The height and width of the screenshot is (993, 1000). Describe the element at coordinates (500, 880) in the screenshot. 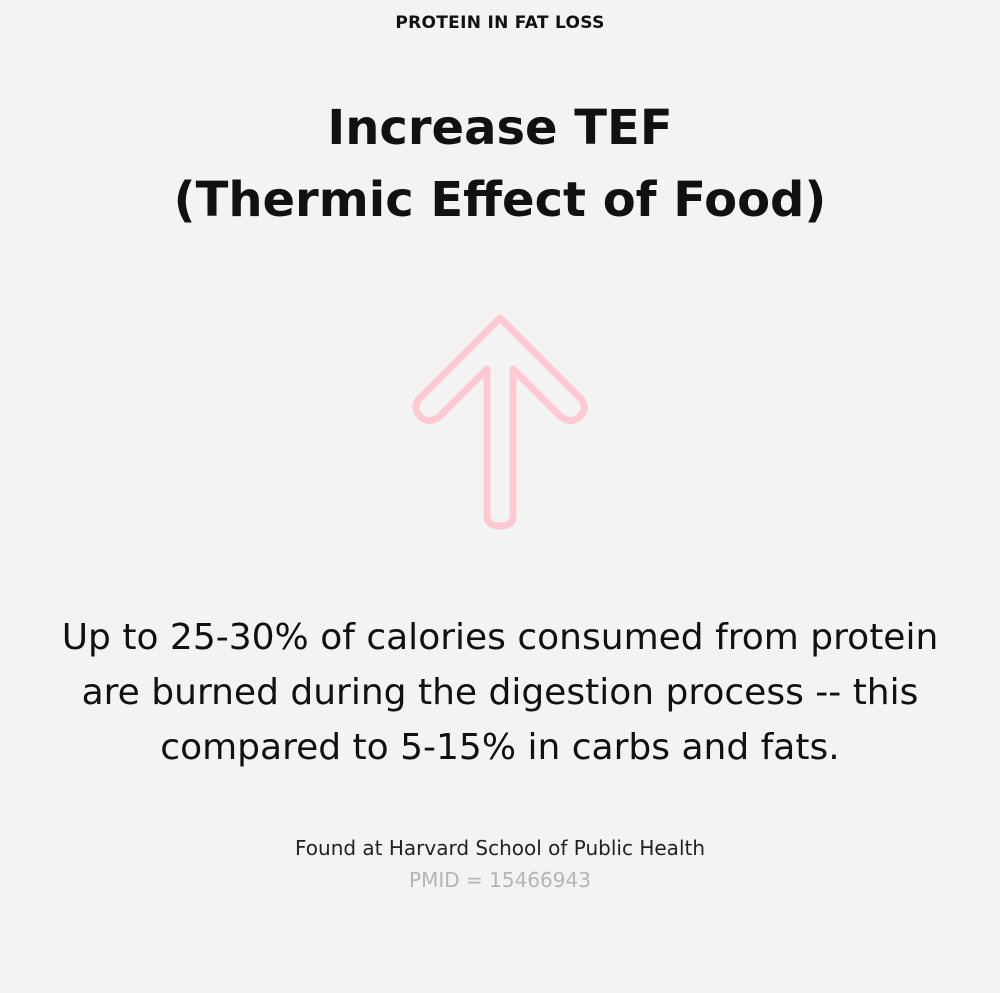

I see `pmid-text: PMID = 15466943` at that location.